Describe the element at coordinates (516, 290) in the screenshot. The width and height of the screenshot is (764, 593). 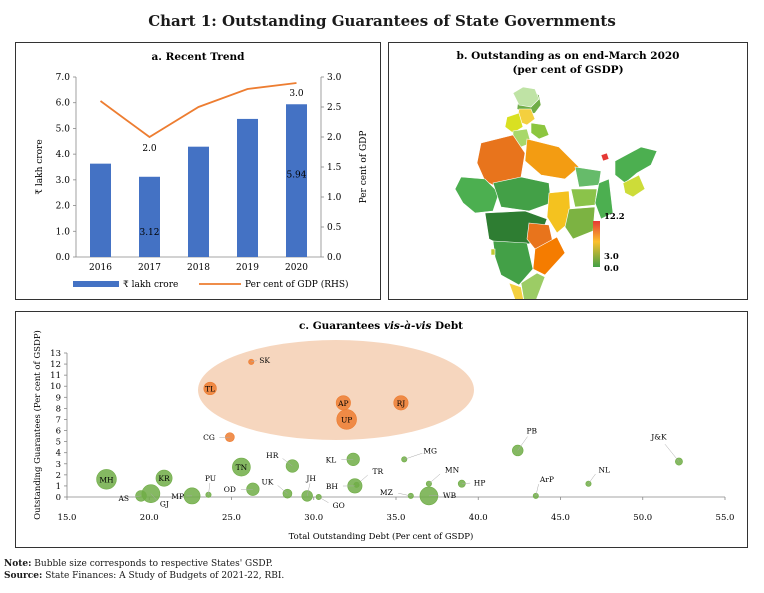
I see `map-region-kl` at that location.